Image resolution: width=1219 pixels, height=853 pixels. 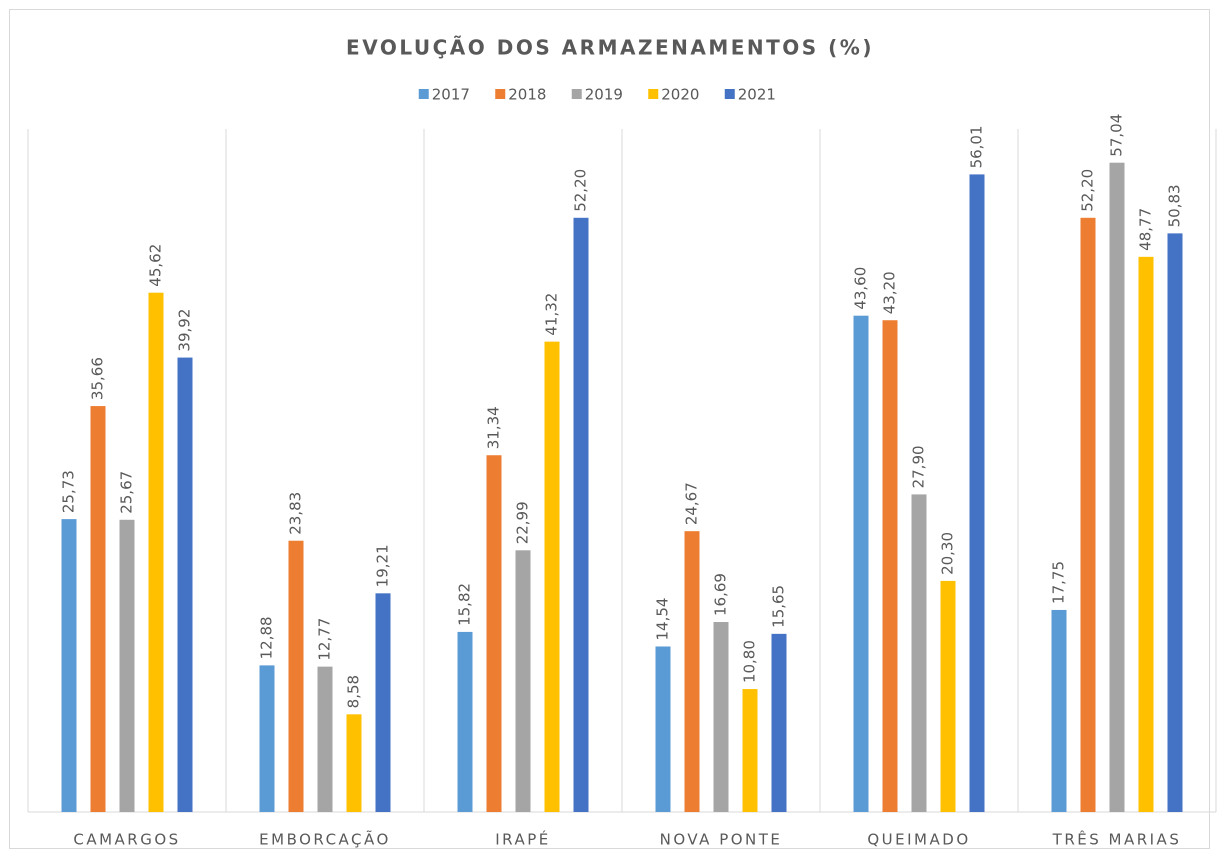 What do you see at coordinates (861, 288) in the screenshot?
I see `data-label: 43,60` at bounding box center [861, 288].